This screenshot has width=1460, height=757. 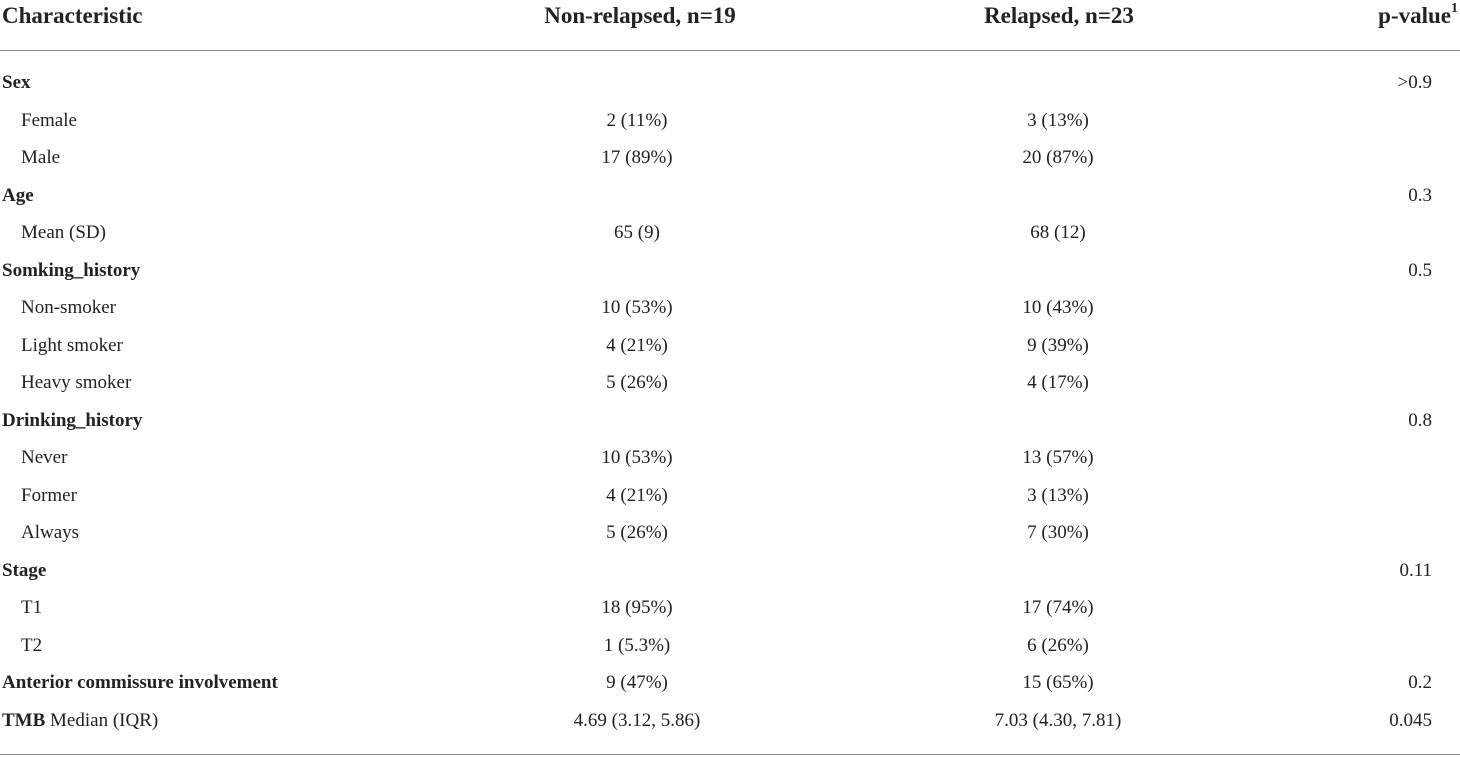 What do you see at coordinates (1058, 307) in the screenshot?
I see `relapsed-value: 10 (43%)` at bounding box center [1058, 307].